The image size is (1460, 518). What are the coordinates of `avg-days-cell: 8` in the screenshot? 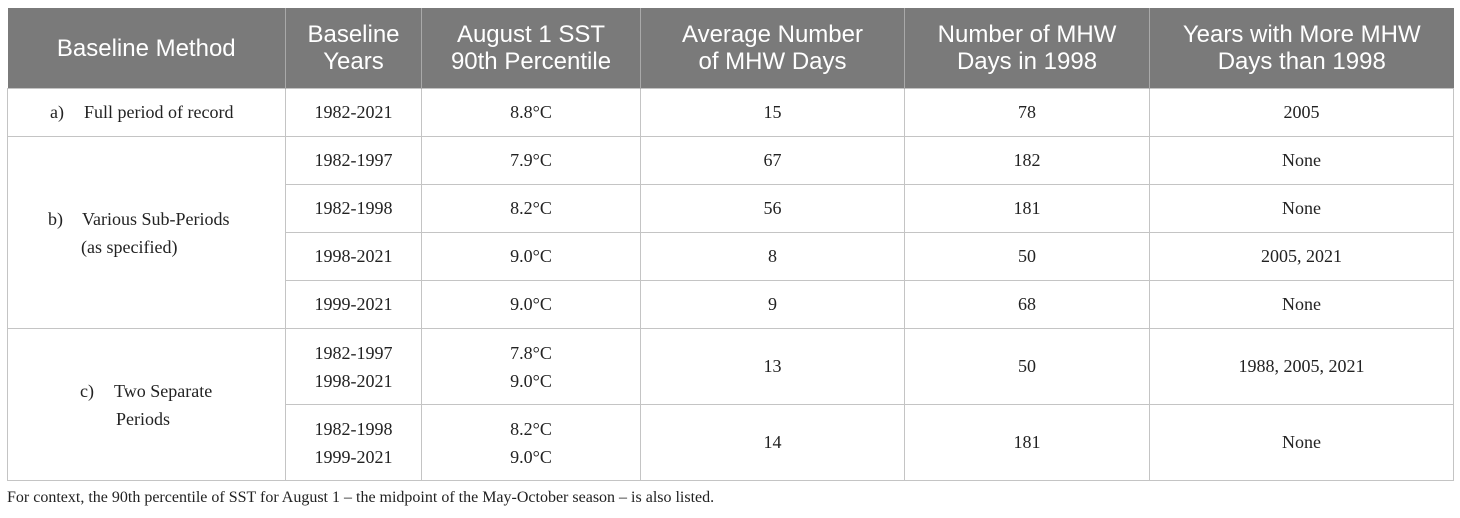 It's located at (772, 256).